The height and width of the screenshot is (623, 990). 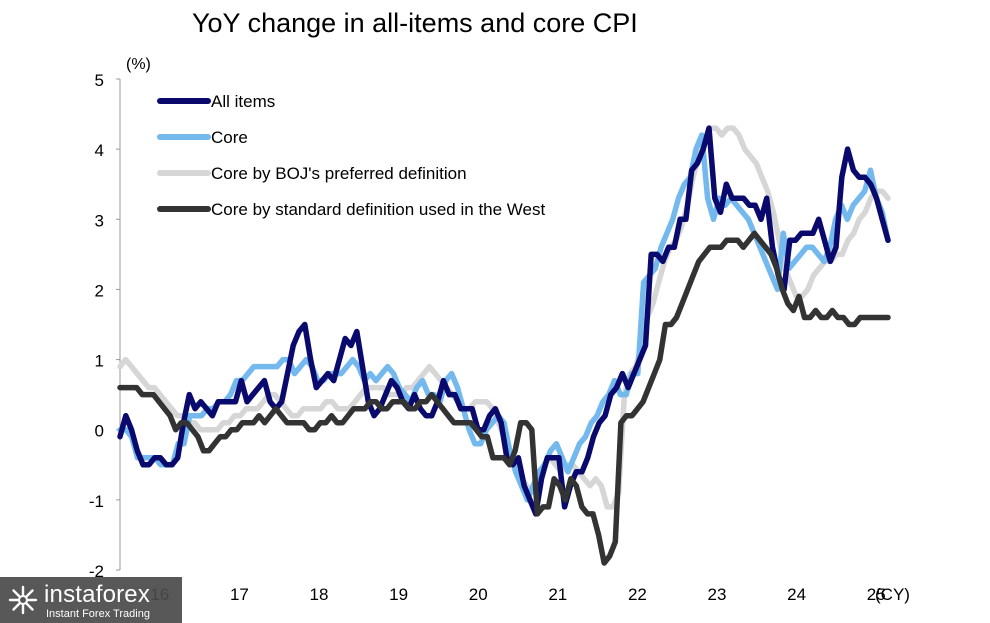 What do you see at coordinates (99, 361) in the screenshot?
I see `y-tick-label: 1` at bounding box center [99, 361].